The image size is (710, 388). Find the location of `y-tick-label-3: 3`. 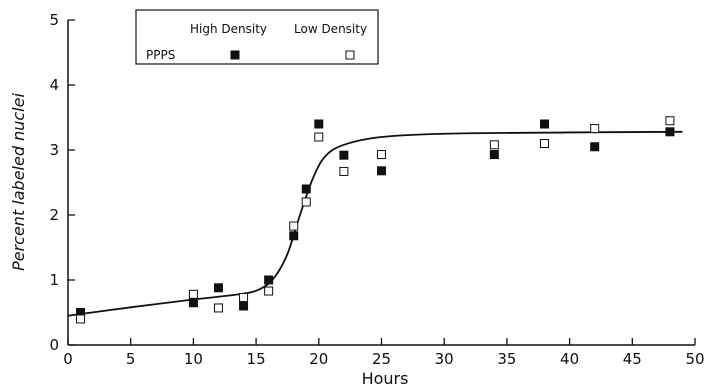

y-tick-label-3: 3 is located at coordinates (54, 150).